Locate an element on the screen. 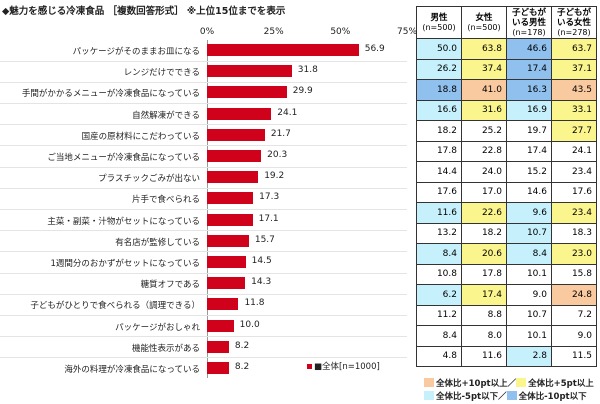 The image size is (600, 404). data-label: 14.3 is located at coordinates (261, 282).